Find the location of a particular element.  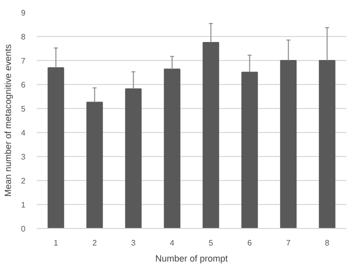

y-axis-title: Mean number of metacognitive events is located at coordinates (8, 120).